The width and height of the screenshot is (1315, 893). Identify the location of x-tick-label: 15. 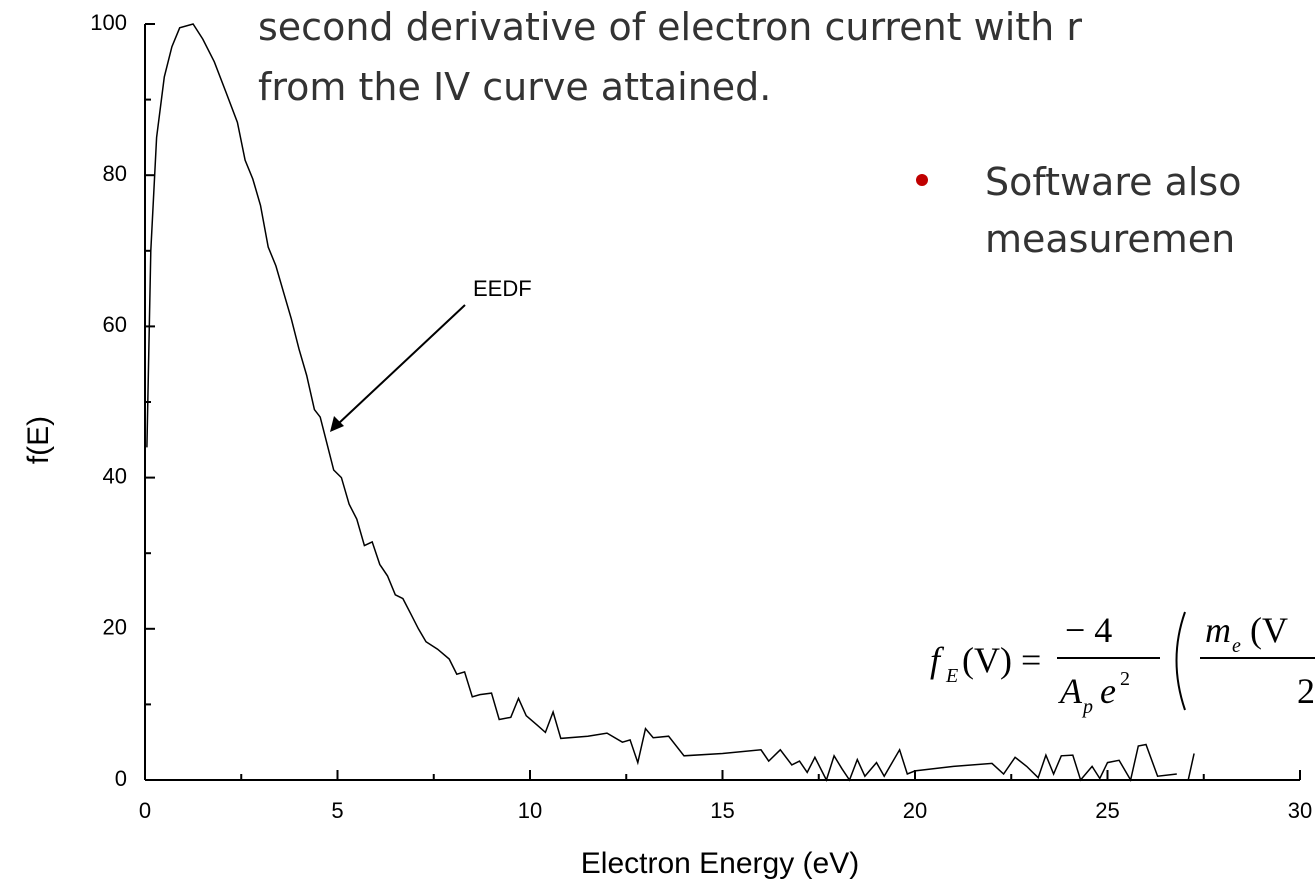
(722, 810).